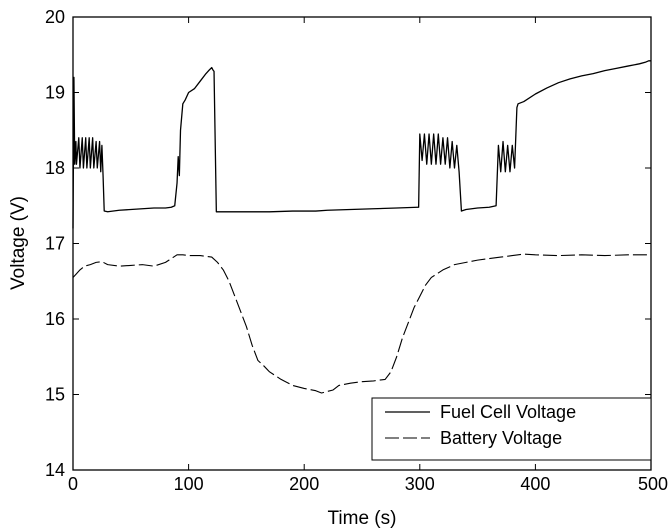 The image size is (669, 531). I want to click on y-tick-label: 15, so click(55, 395).